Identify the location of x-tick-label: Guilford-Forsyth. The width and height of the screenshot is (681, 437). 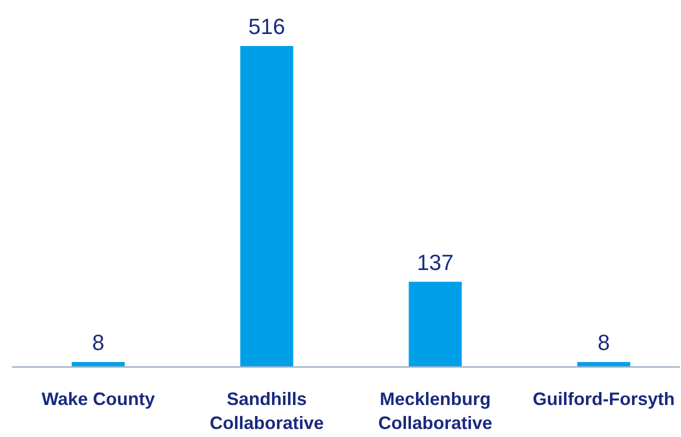
(603, 399).